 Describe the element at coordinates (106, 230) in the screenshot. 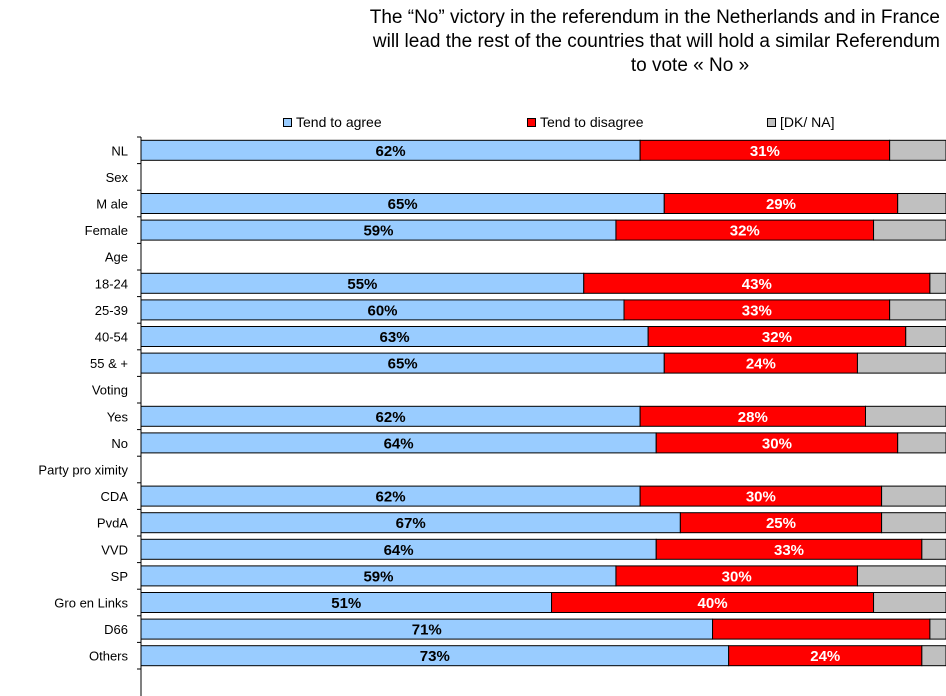

I see `category-label-3: Female` at that location.